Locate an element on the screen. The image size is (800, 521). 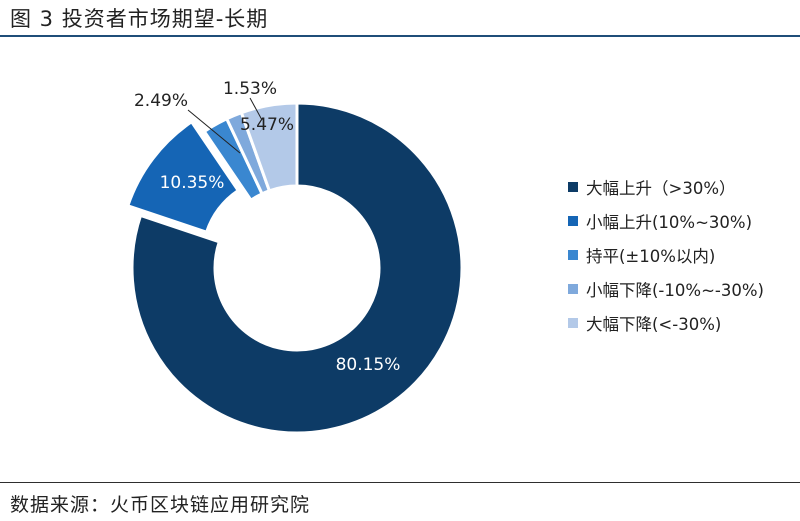
slice-data-label: 2.49% is located at coordinates (161, 101).